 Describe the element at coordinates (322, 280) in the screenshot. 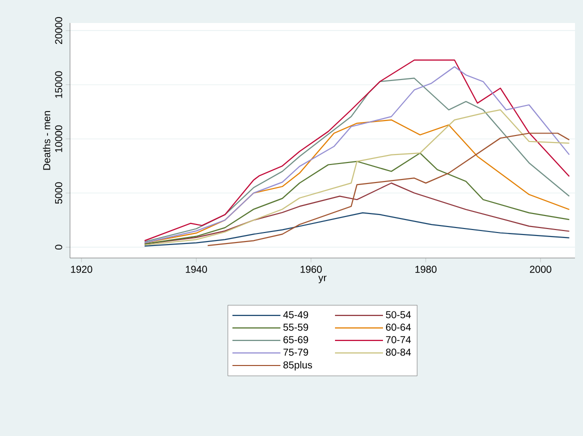

I see `x-axis-title: yr` at that location.